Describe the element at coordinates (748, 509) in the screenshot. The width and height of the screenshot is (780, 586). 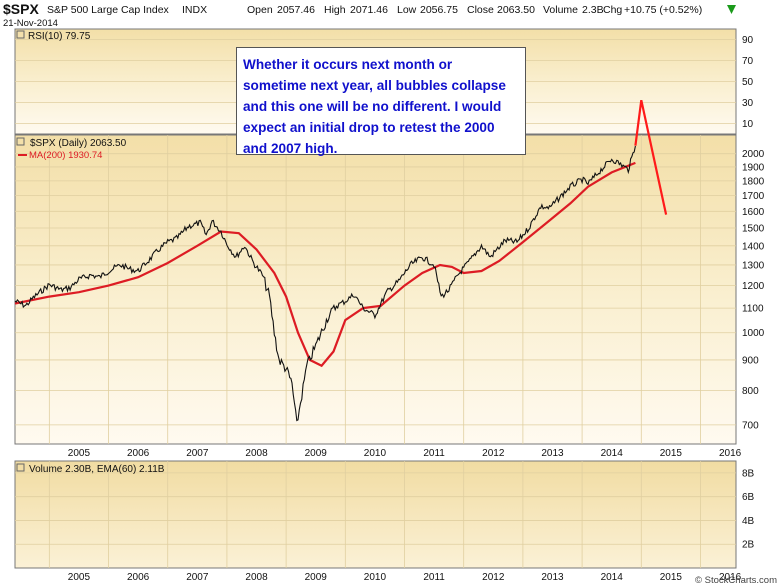
I see `volume-axis: 2B 4B 6B 8B` at that location.